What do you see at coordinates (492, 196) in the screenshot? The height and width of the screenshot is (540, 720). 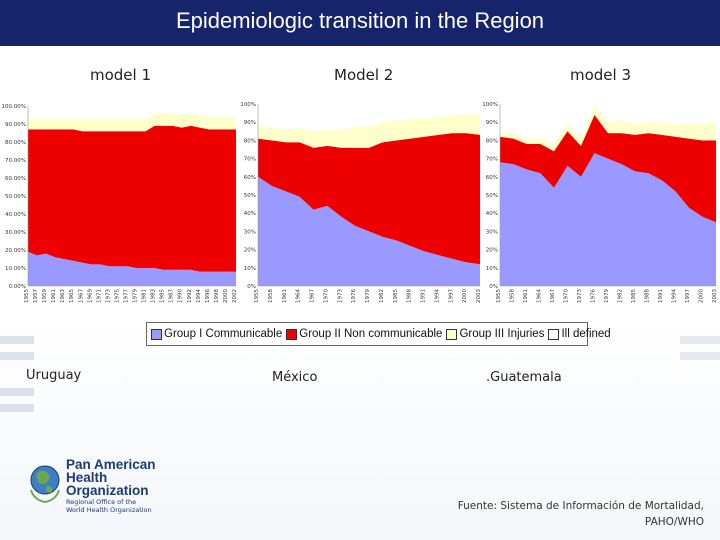 I see `y-tick-label: 50%` at bounding box center [492, 196].